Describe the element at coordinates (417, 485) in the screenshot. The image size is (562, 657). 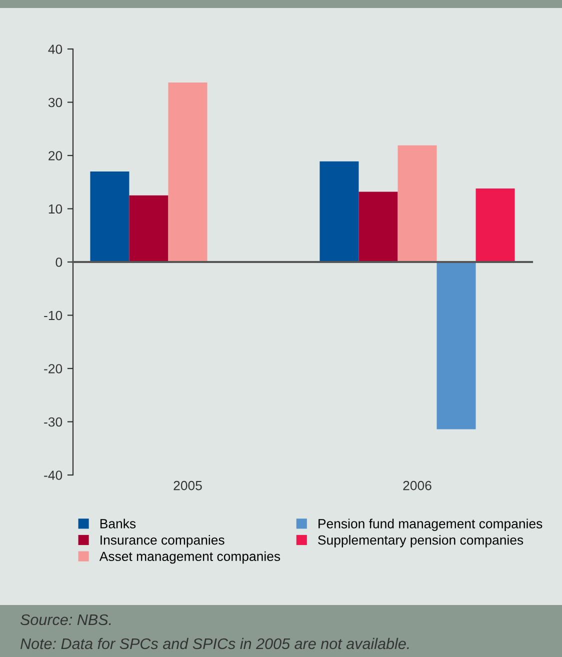
I see `x-tick-label: 2006` at that location.